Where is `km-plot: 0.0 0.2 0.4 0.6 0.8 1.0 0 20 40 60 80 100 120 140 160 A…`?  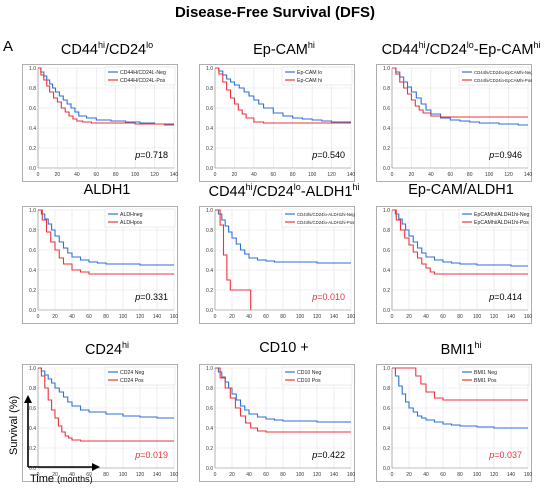 km-plot: 0.0 0.2 0.4 0.6 0.8 1.0 0 20 40 60 80 100 120 140 160 A… is located at coordinates (100, 265).